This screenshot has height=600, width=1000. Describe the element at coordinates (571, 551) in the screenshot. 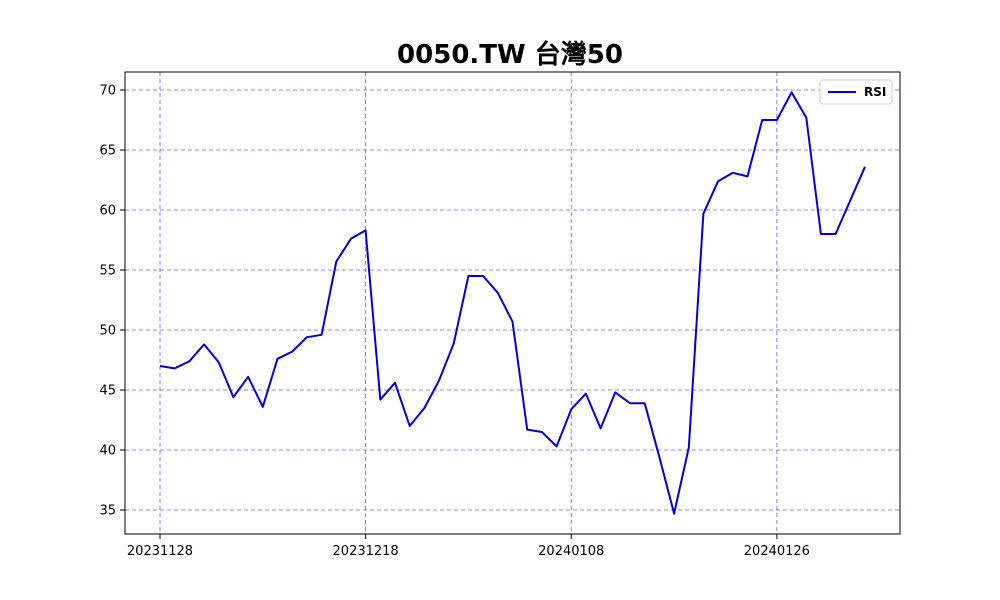

I see `x-tick-label: 20240108` at that location.